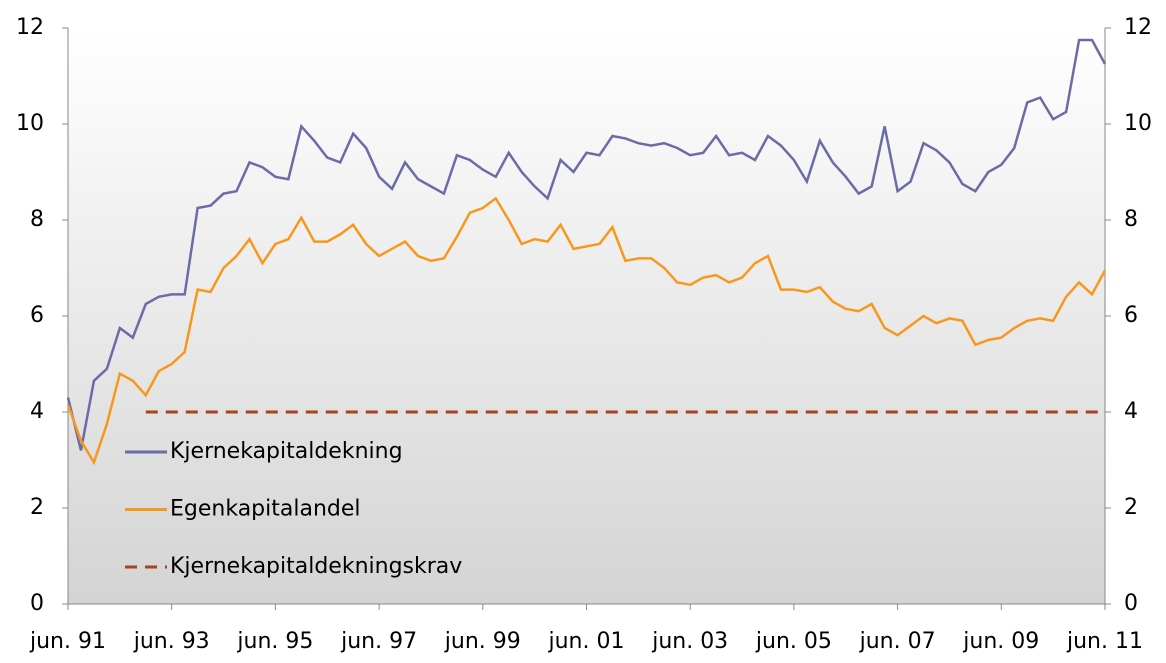 This screenshot has height=663, width=1166. What do you see at coordinates (1104, 641) in the screenshot?
I see `x-tick-label: jun. 11` at bounding box center [1104, 641].